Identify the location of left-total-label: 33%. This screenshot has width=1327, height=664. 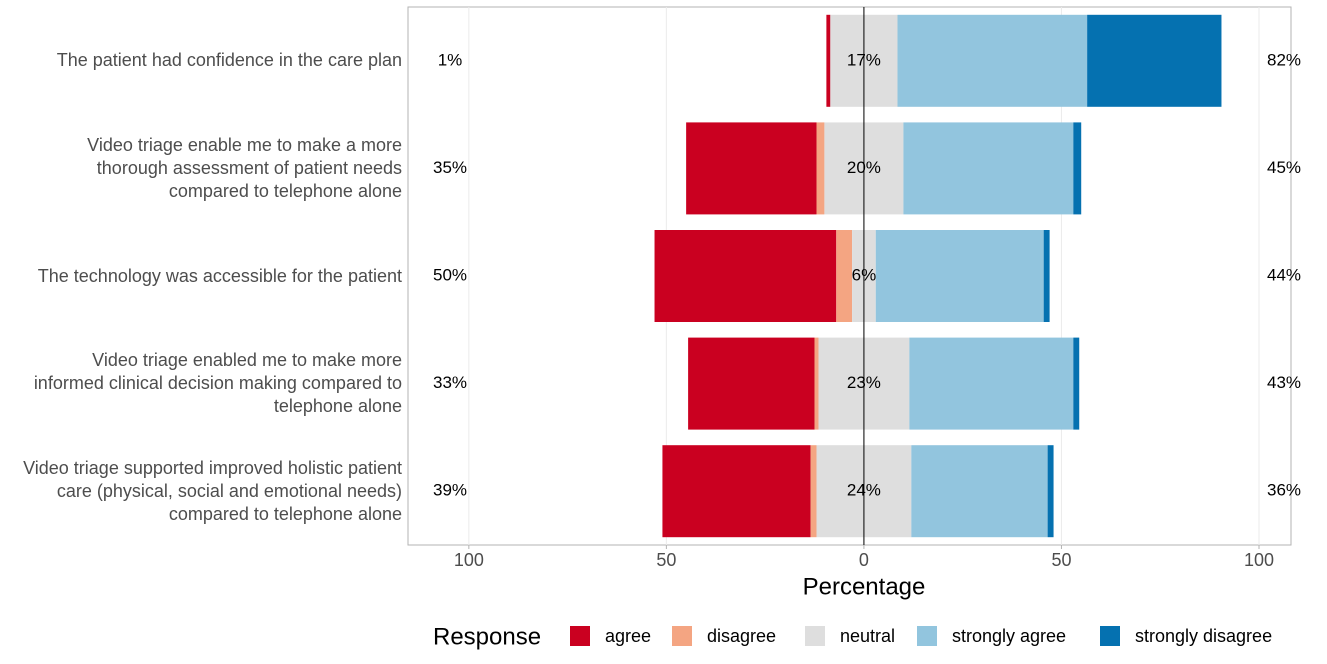
(450, 382).